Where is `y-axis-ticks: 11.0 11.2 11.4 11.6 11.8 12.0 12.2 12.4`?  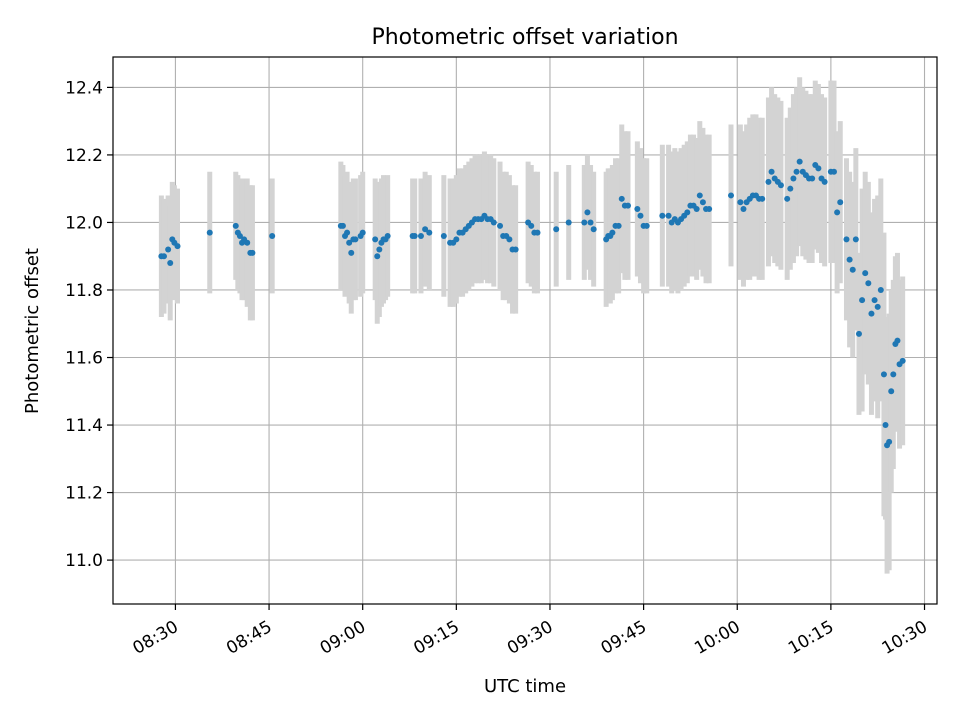 y-axis-ticks: 11.0 11.2 11.4 11.6 11.8 12.0 12.2 12.4 is located at coordinates (89, 324).